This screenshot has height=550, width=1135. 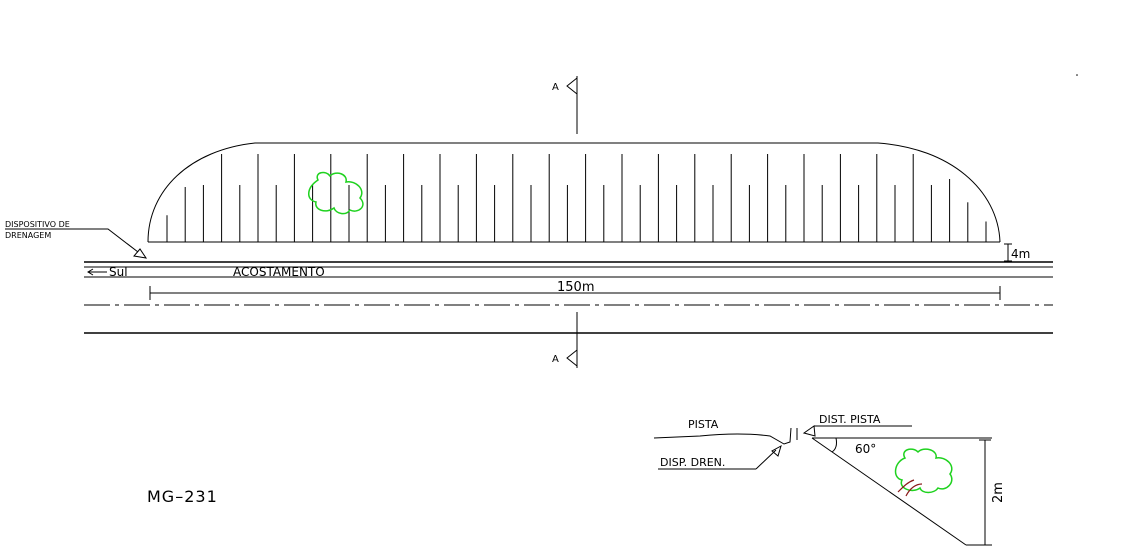 I want to click on section-marker-top: A, so click(x=565, y=105).